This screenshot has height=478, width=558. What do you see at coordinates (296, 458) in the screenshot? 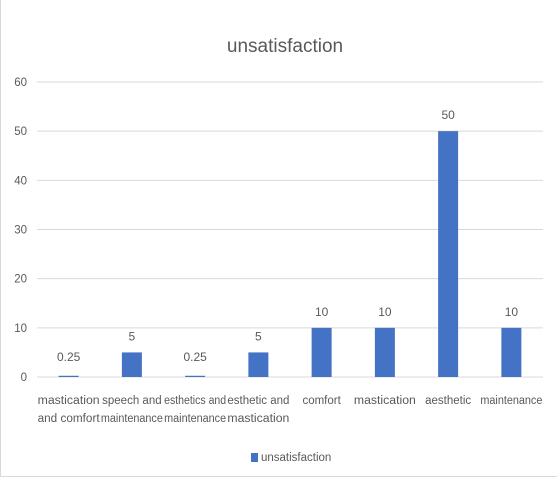
I see `legend-label: unsatisfaction` at bounding box center [296, 458].